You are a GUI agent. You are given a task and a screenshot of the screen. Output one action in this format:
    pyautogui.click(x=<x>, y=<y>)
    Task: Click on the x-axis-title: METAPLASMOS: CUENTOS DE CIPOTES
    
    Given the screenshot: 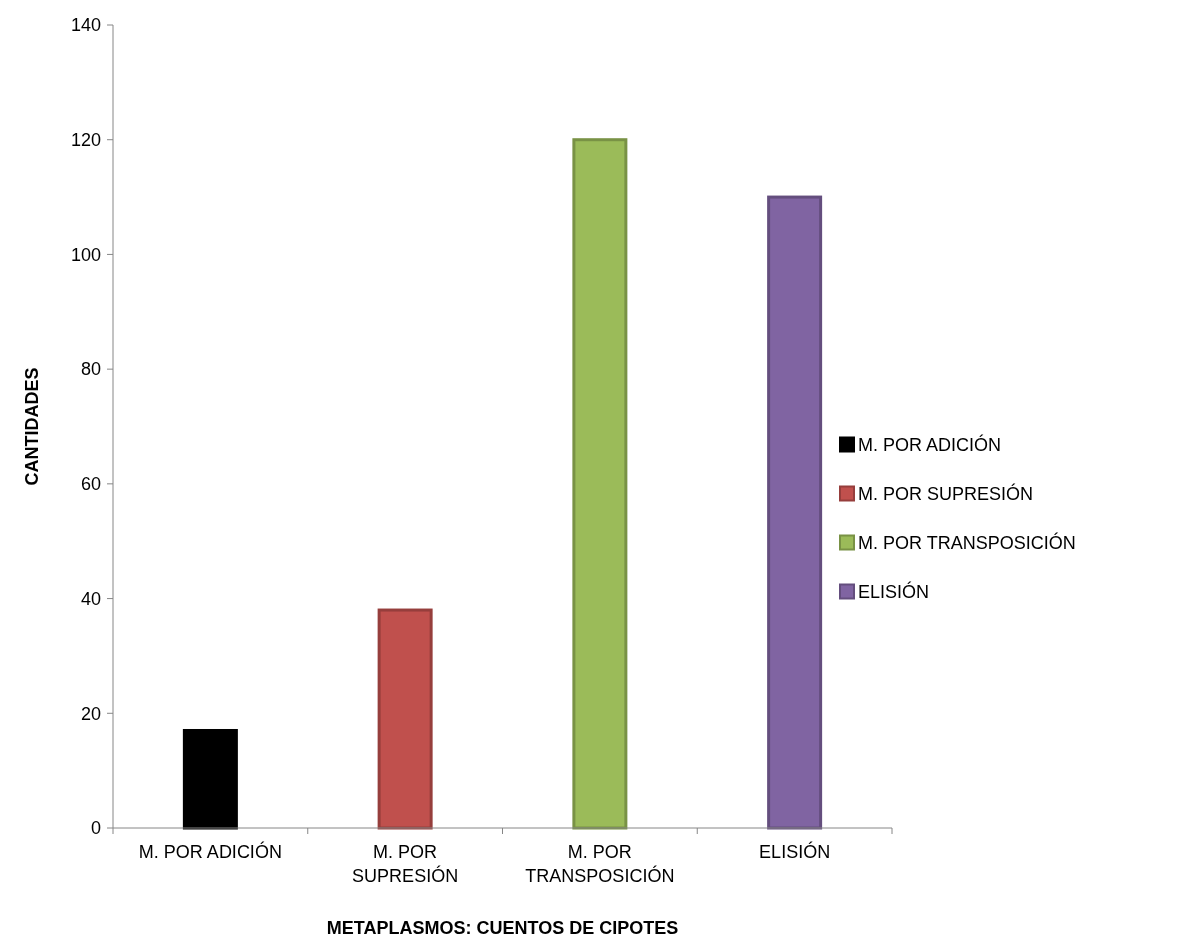 What is the action you would take?
    pyautogui.click(x=502, y=928)
    